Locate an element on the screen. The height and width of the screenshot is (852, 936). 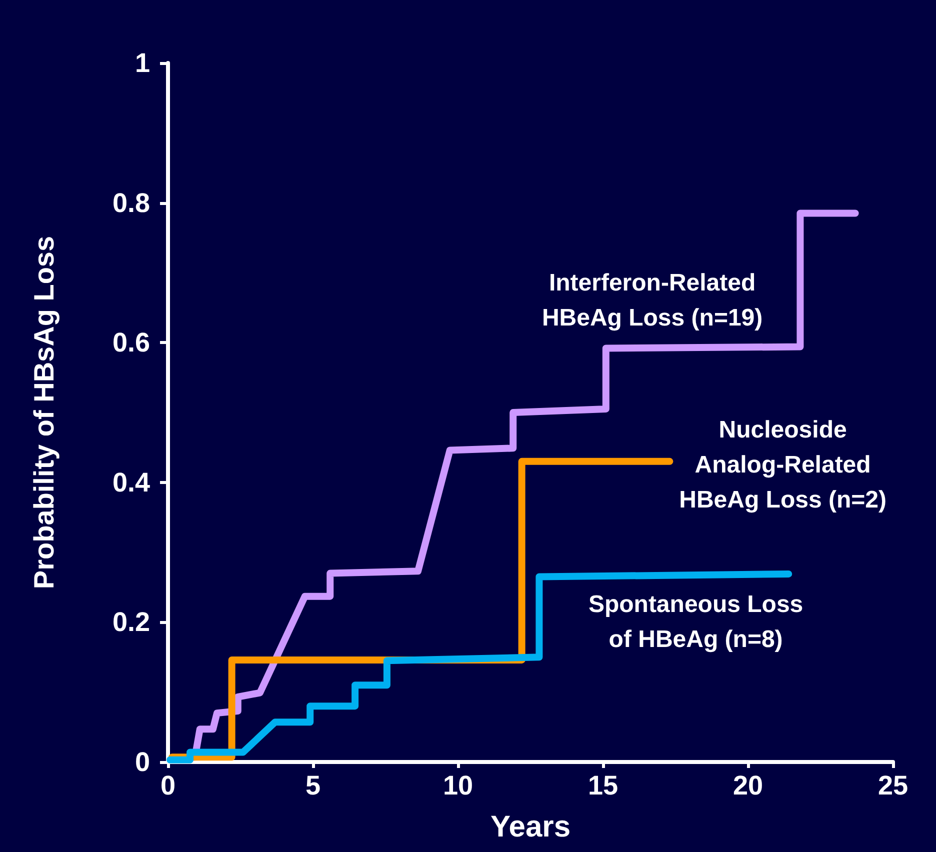
series-label: Spontaneous Loss of HBeAg (n=8) is located at coordinates (696, 622).